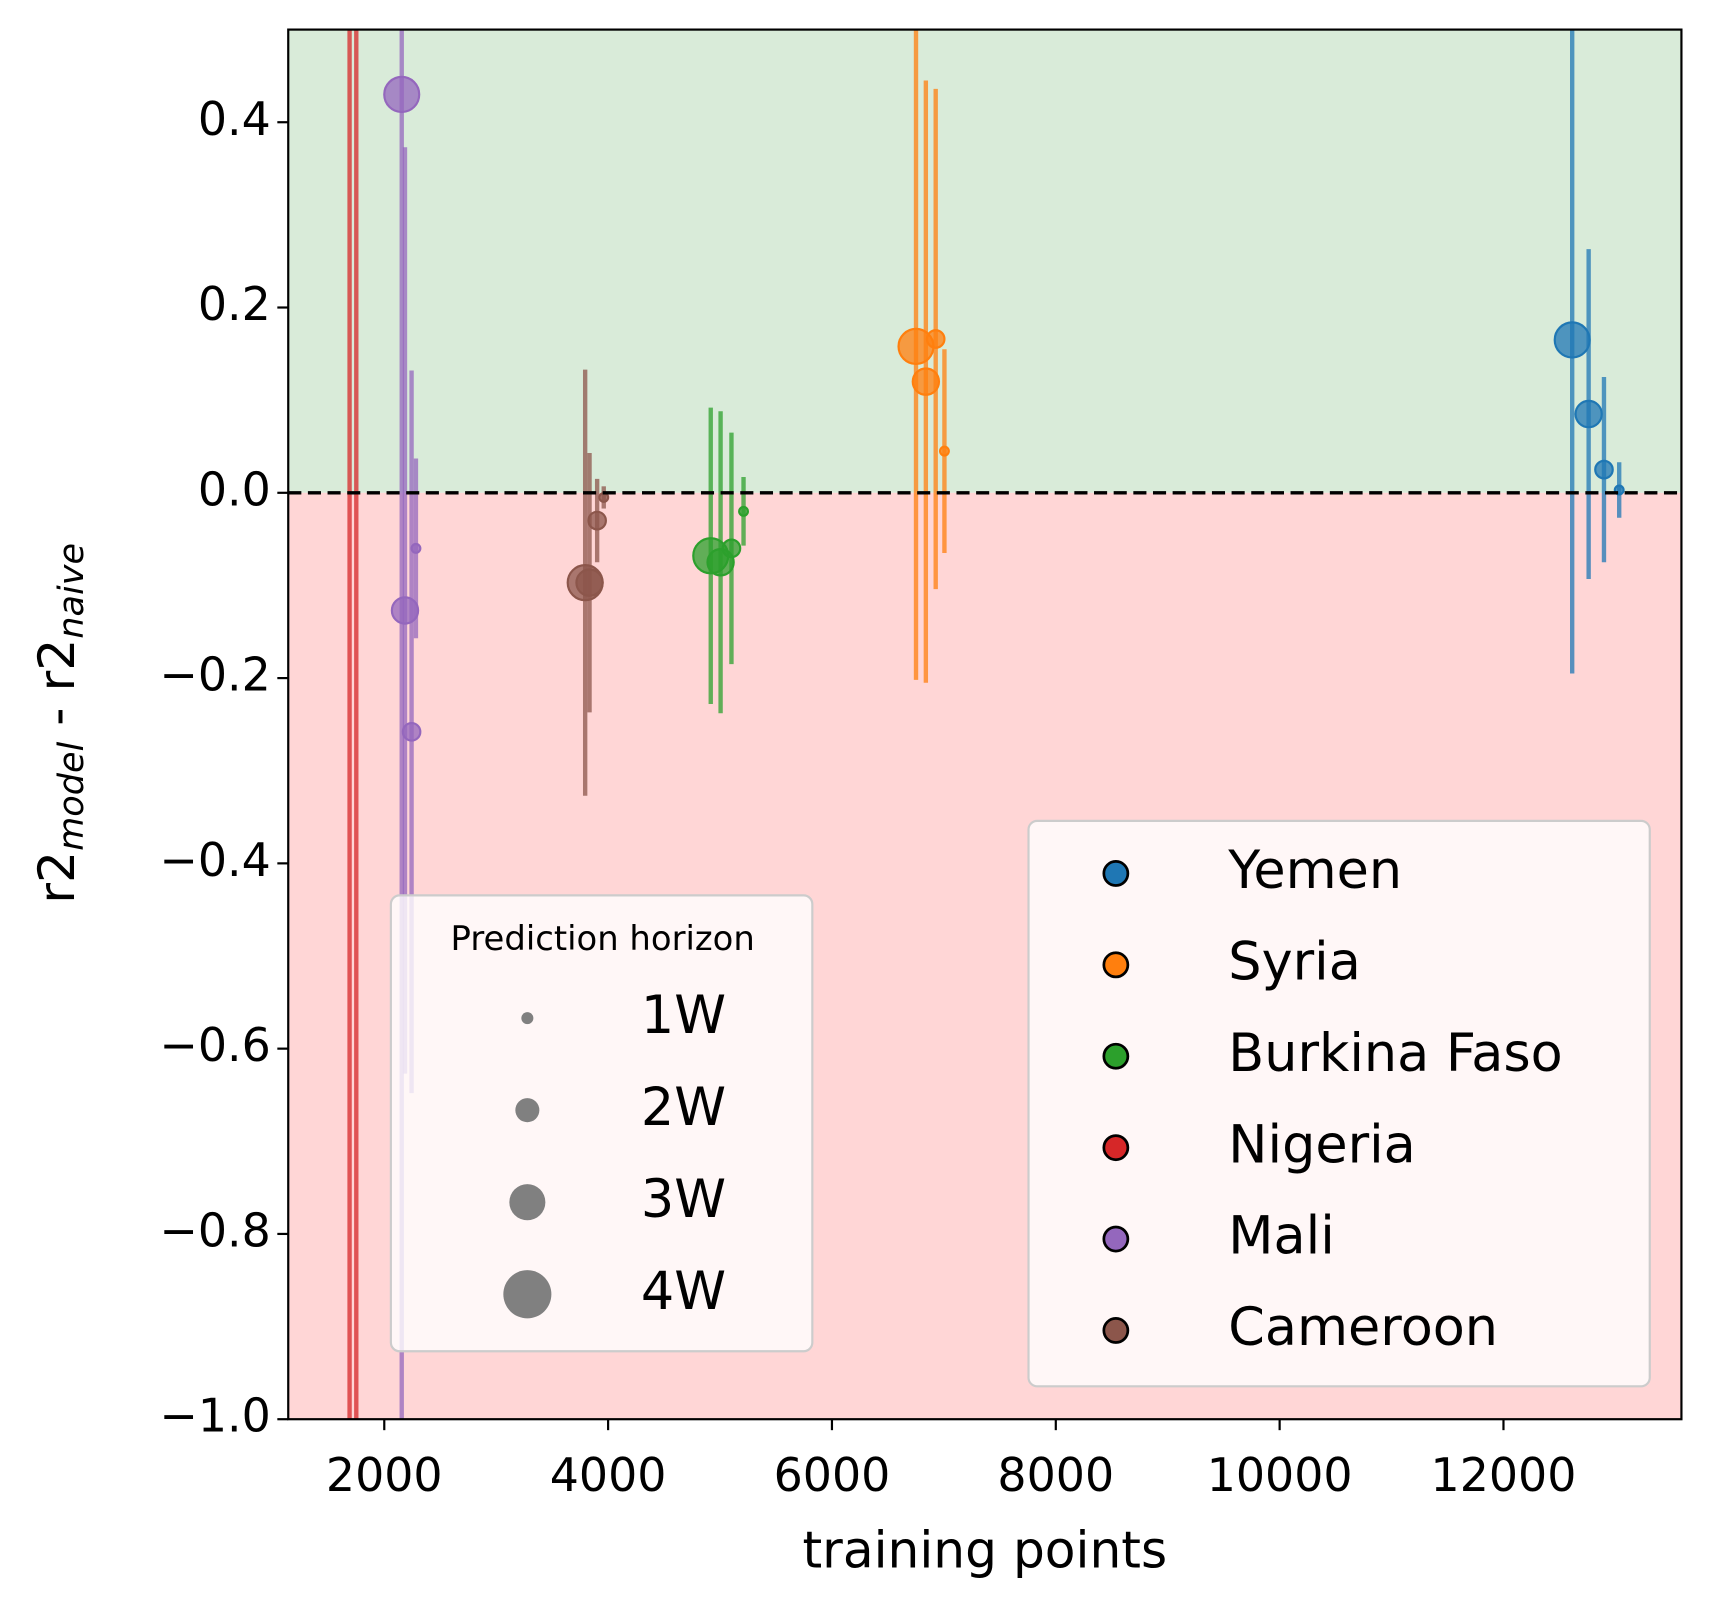 This screenshot has width=1712, height=1611. Describe the element at coordinates (56, 690) in the screenshot. I see `y-label-part: - r2` at that location.